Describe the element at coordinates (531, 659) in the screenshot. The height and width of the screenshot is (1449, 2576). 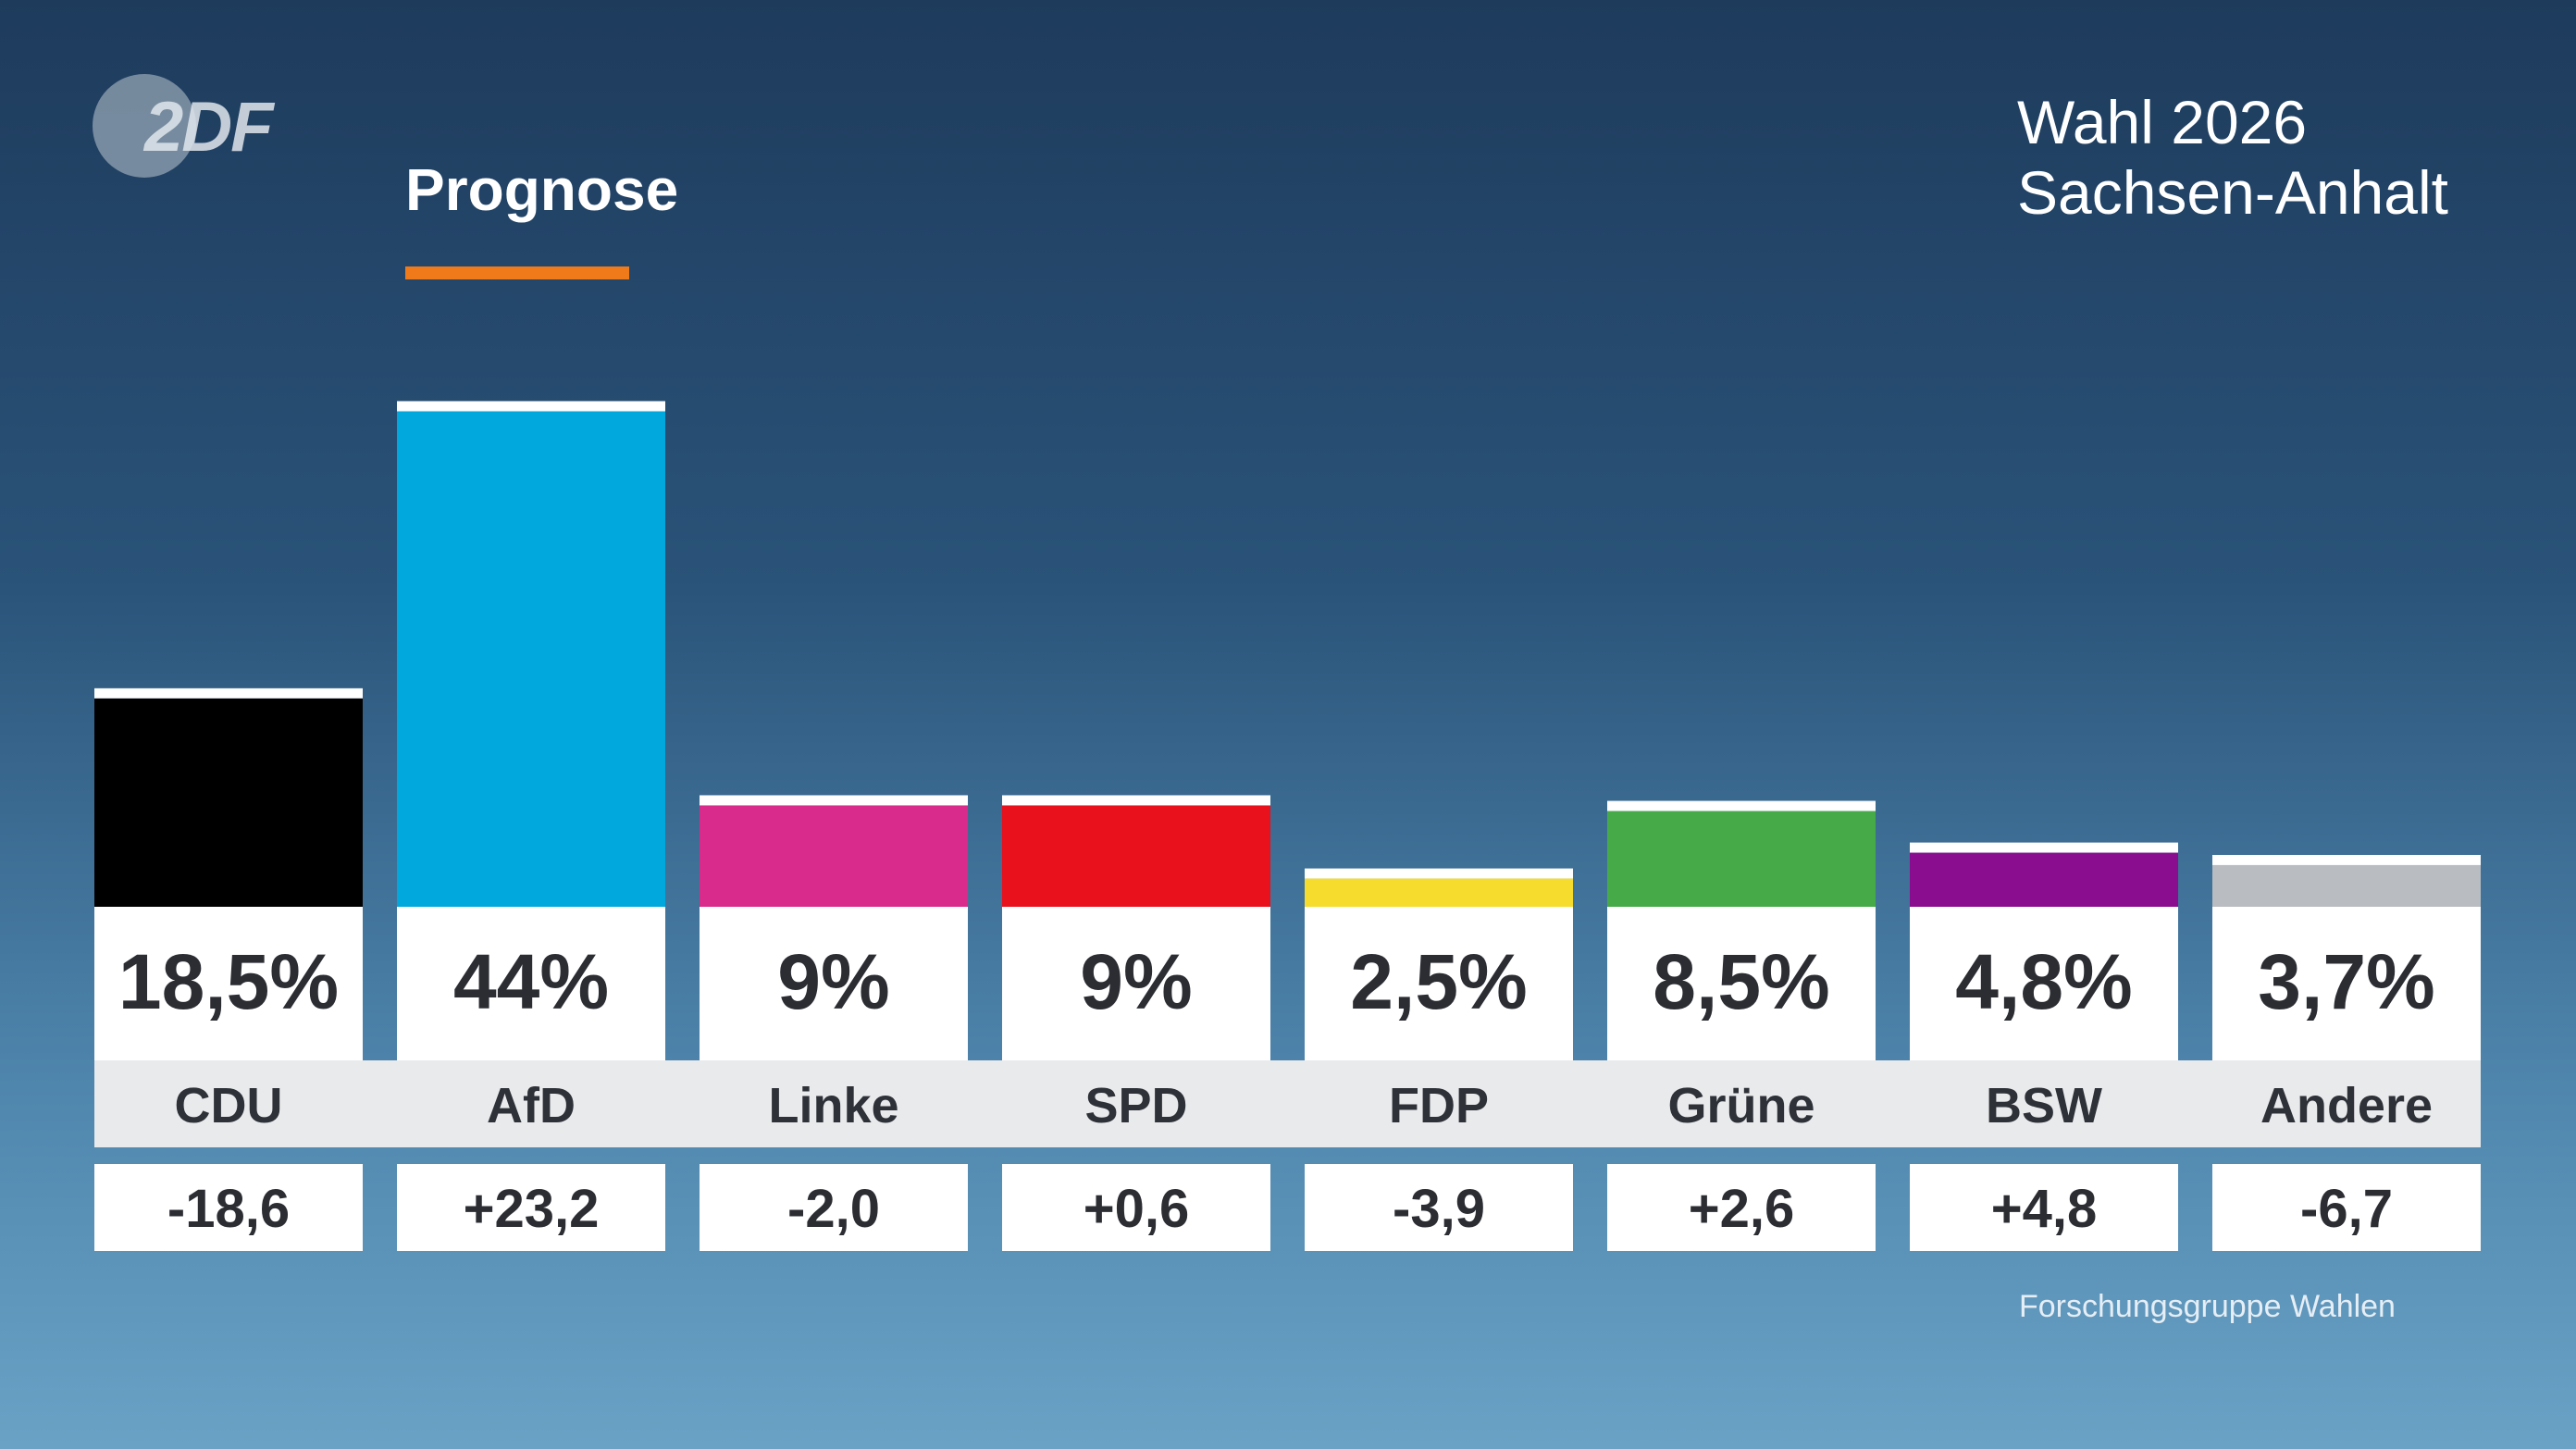
I see `bar-afd` at that location.